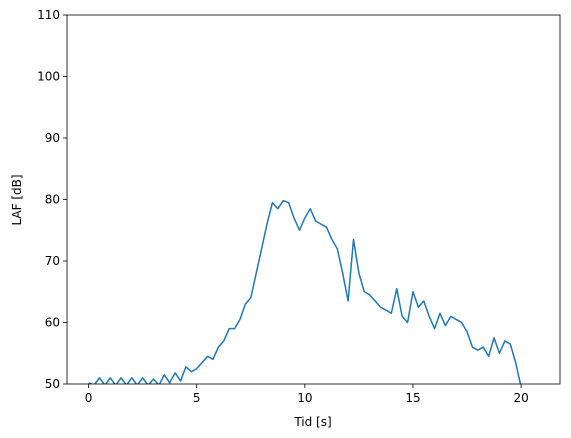  Describe the element at coordinates (52, 384) in the screenshot. I see `y-tick-label: 50` at that location.